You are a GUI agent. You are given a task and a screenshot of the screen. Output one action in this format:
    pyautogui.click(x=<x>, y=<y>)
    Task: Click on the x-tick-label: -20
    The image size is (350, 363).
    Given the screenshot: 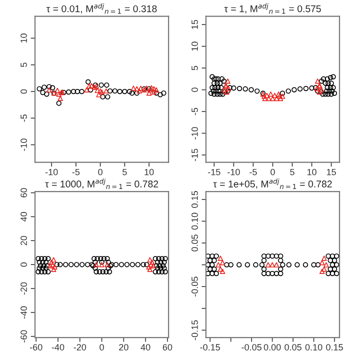 What is the action you would take?
    pyautogui.click(x=80, y=347)
    